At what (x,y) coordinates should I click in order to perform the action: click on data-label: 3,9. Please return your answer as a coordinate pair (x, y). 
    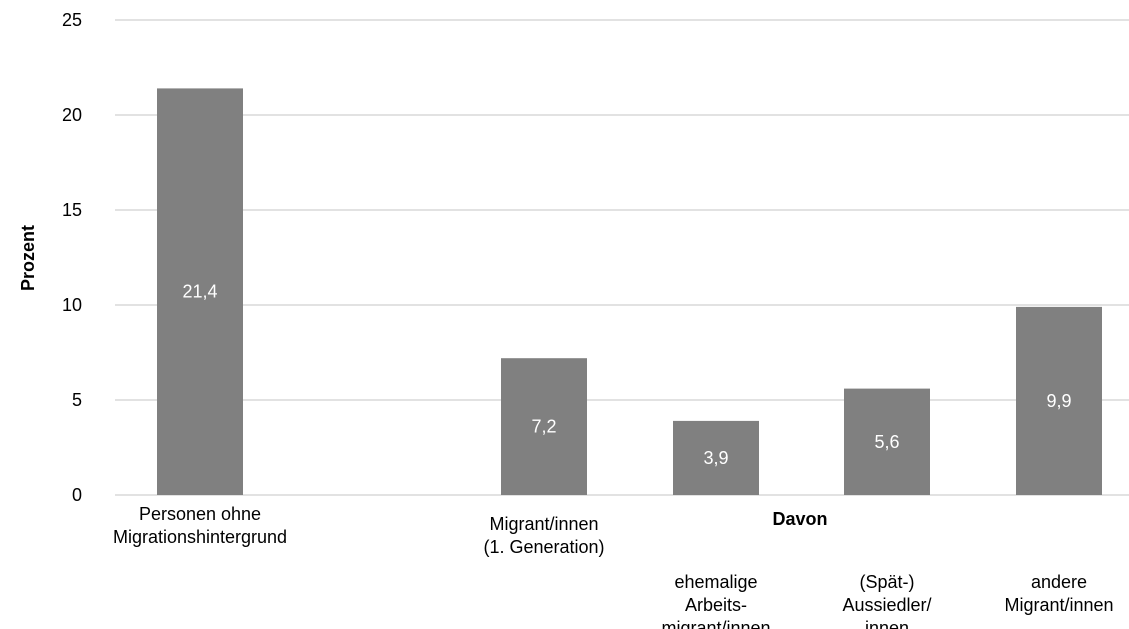
    Looking at the image, I should click on (715, 458).